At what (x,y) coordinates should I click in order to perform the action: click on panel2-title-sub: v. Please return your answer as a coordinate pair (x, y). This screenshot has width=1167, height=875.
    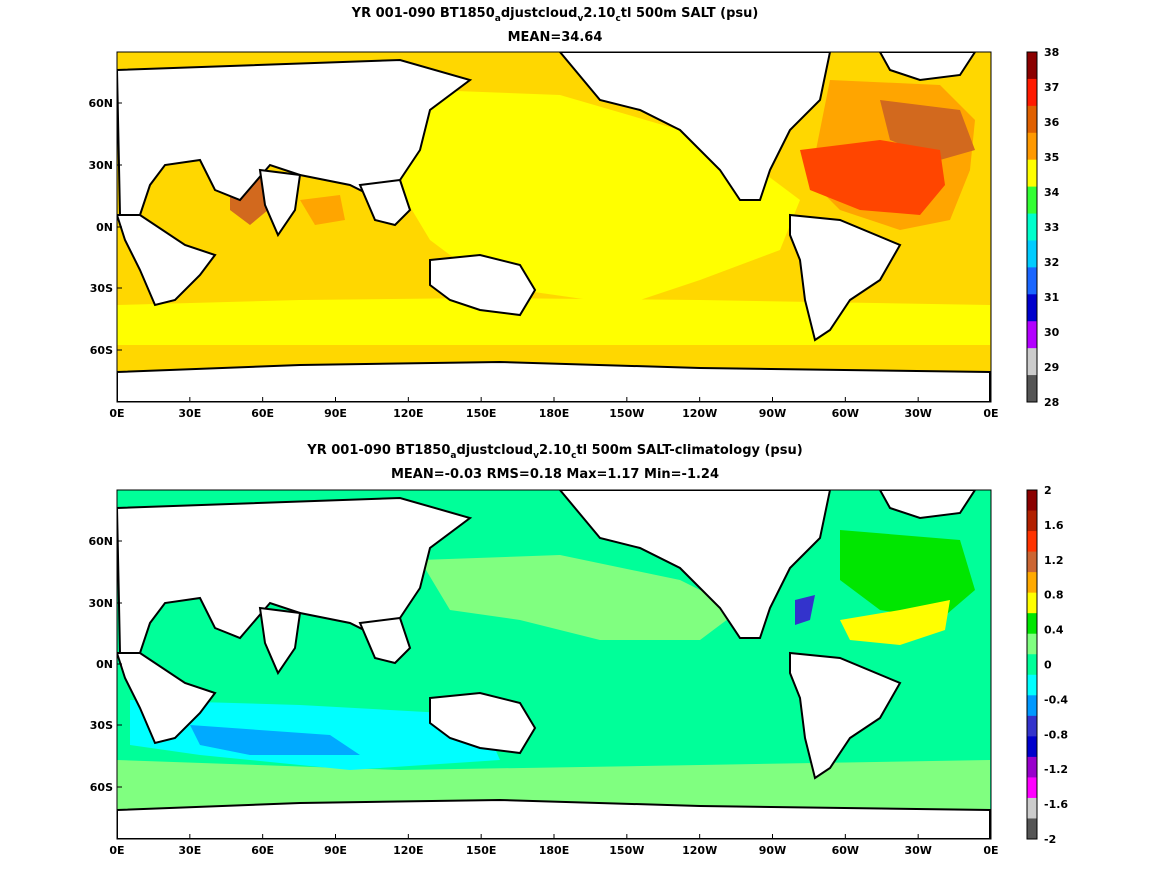
    Looking at the image, I should click on (536, 456).